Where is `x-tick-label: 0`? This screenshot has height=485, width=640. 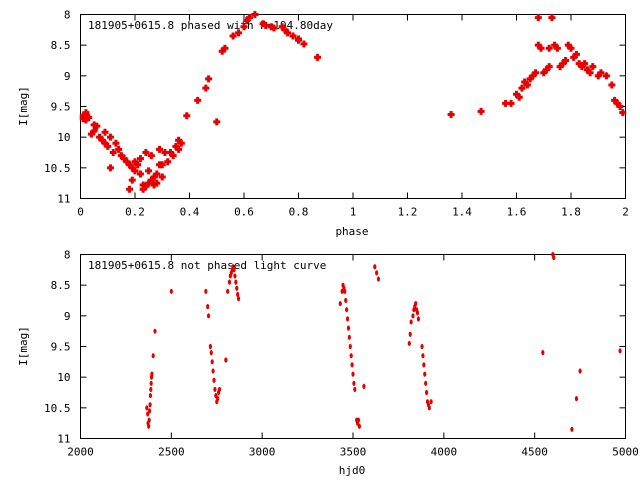 x-tick-label: 0 is located at coordinates (80, 212).